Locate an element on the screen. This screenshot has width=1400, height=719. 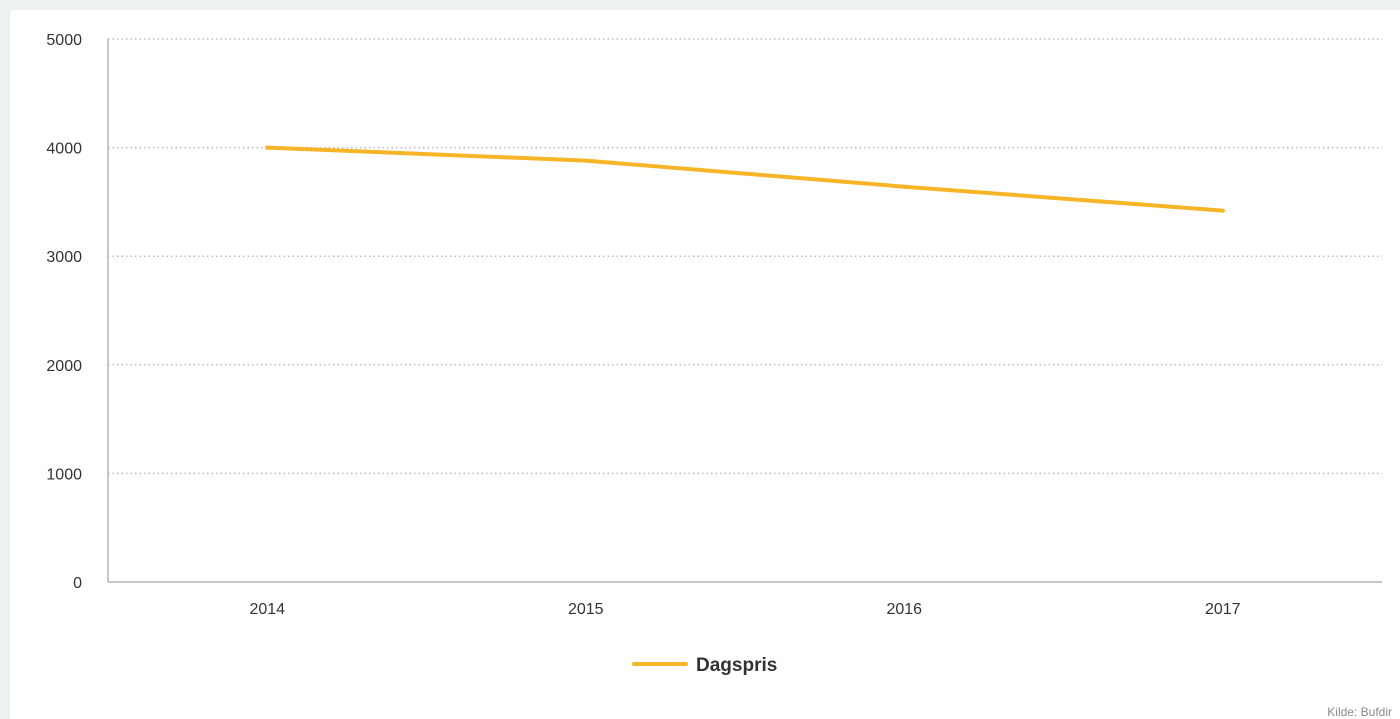
series-layer is located at coordinates (745, 179).